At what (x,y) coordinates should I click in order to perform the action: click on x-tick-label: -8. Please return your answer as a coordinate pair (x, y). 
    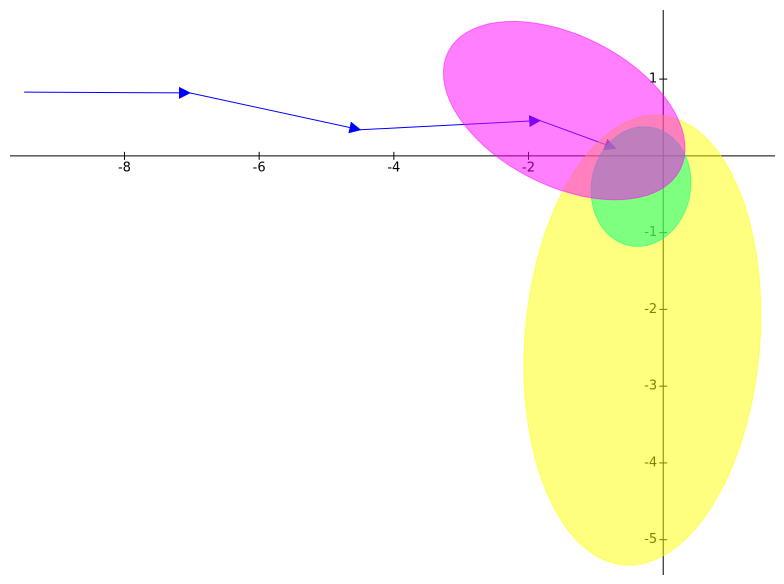
    Looking at the image, I should click on (124, 167).